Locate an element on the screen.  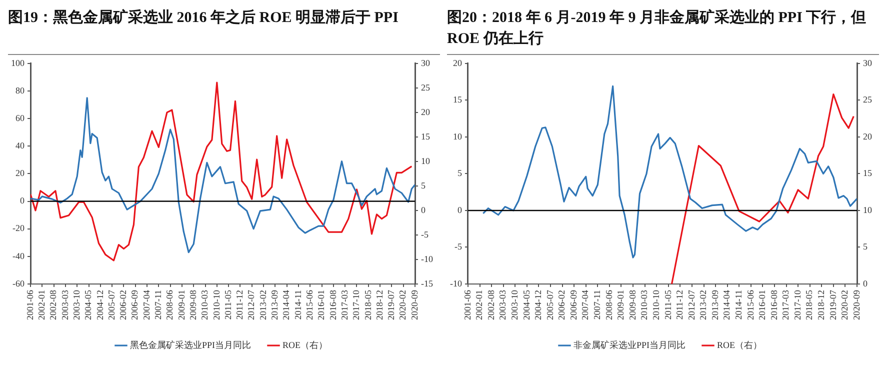
chart-title: 图19：黑色金属矿采选业 2016 年之后 ROE 明显滞后于 PPI is located at coordinates (224, 31).